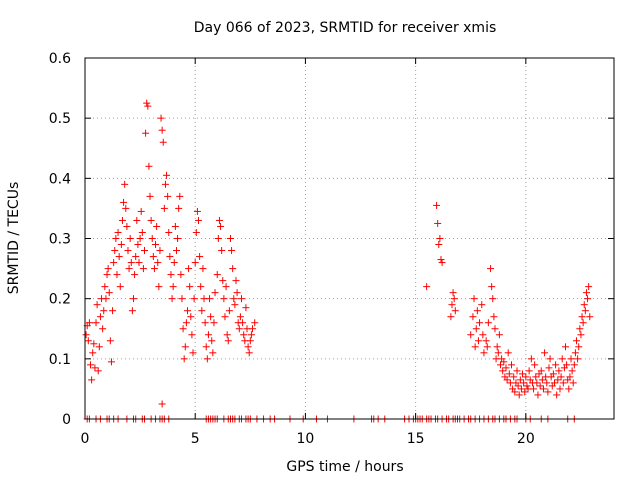 This screenshot has width=640, height=480. What do you see at coordinates (344, 467) in the screenshot?
I see `x-axis-label: GPS time / hours` at bounding box center [344, 467].